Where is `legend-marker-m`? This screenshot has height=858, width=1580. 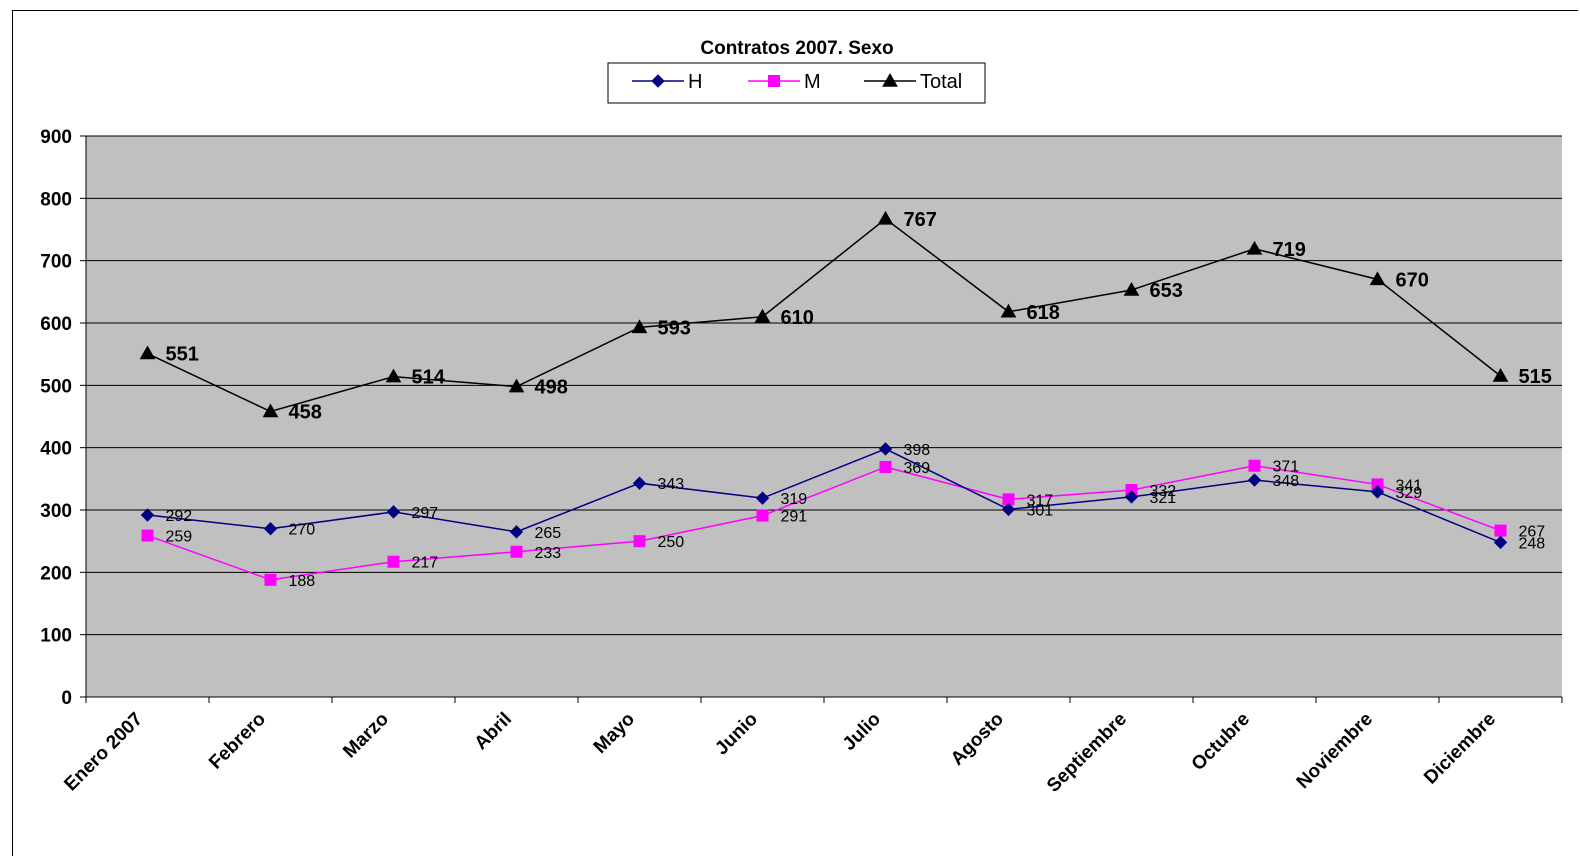
legend-marker-m is located at coordinates (774, 81).